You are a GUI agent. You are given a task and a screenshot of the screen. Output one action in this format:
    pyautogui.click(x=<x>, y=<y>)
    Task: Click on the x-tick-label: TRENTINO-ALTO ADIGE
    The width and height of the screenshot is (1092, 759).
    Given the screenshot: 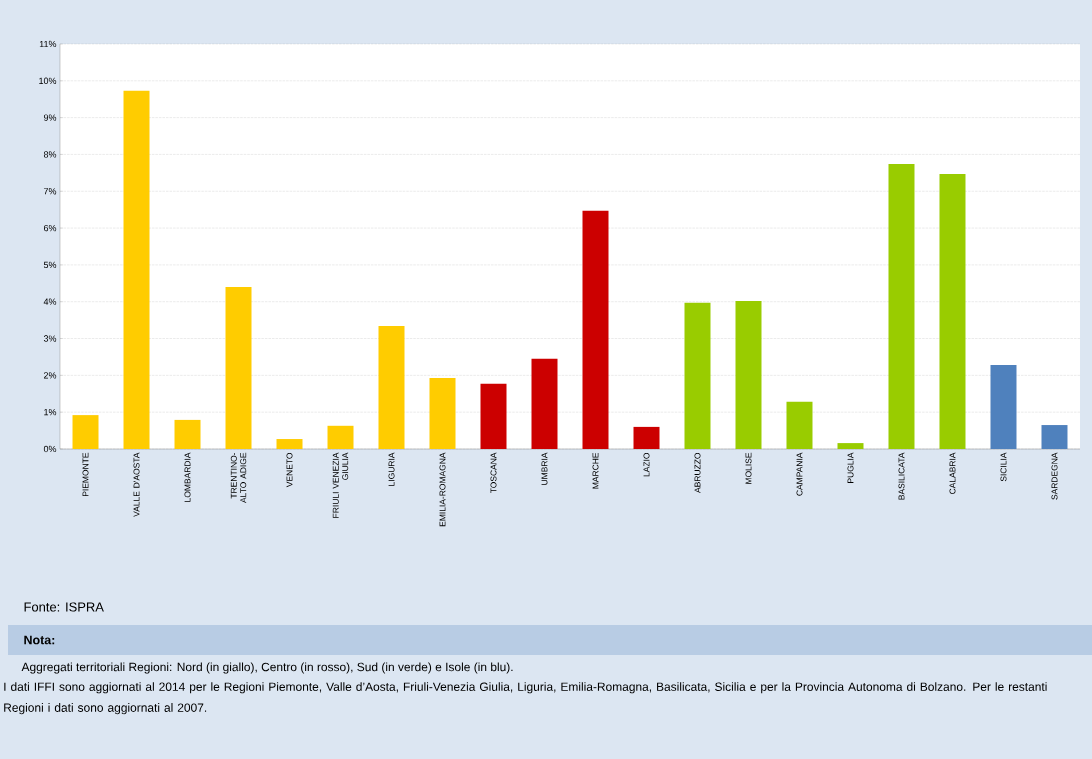 What is the action you would take?
    pyautogui.click(x=238, y=477)
    